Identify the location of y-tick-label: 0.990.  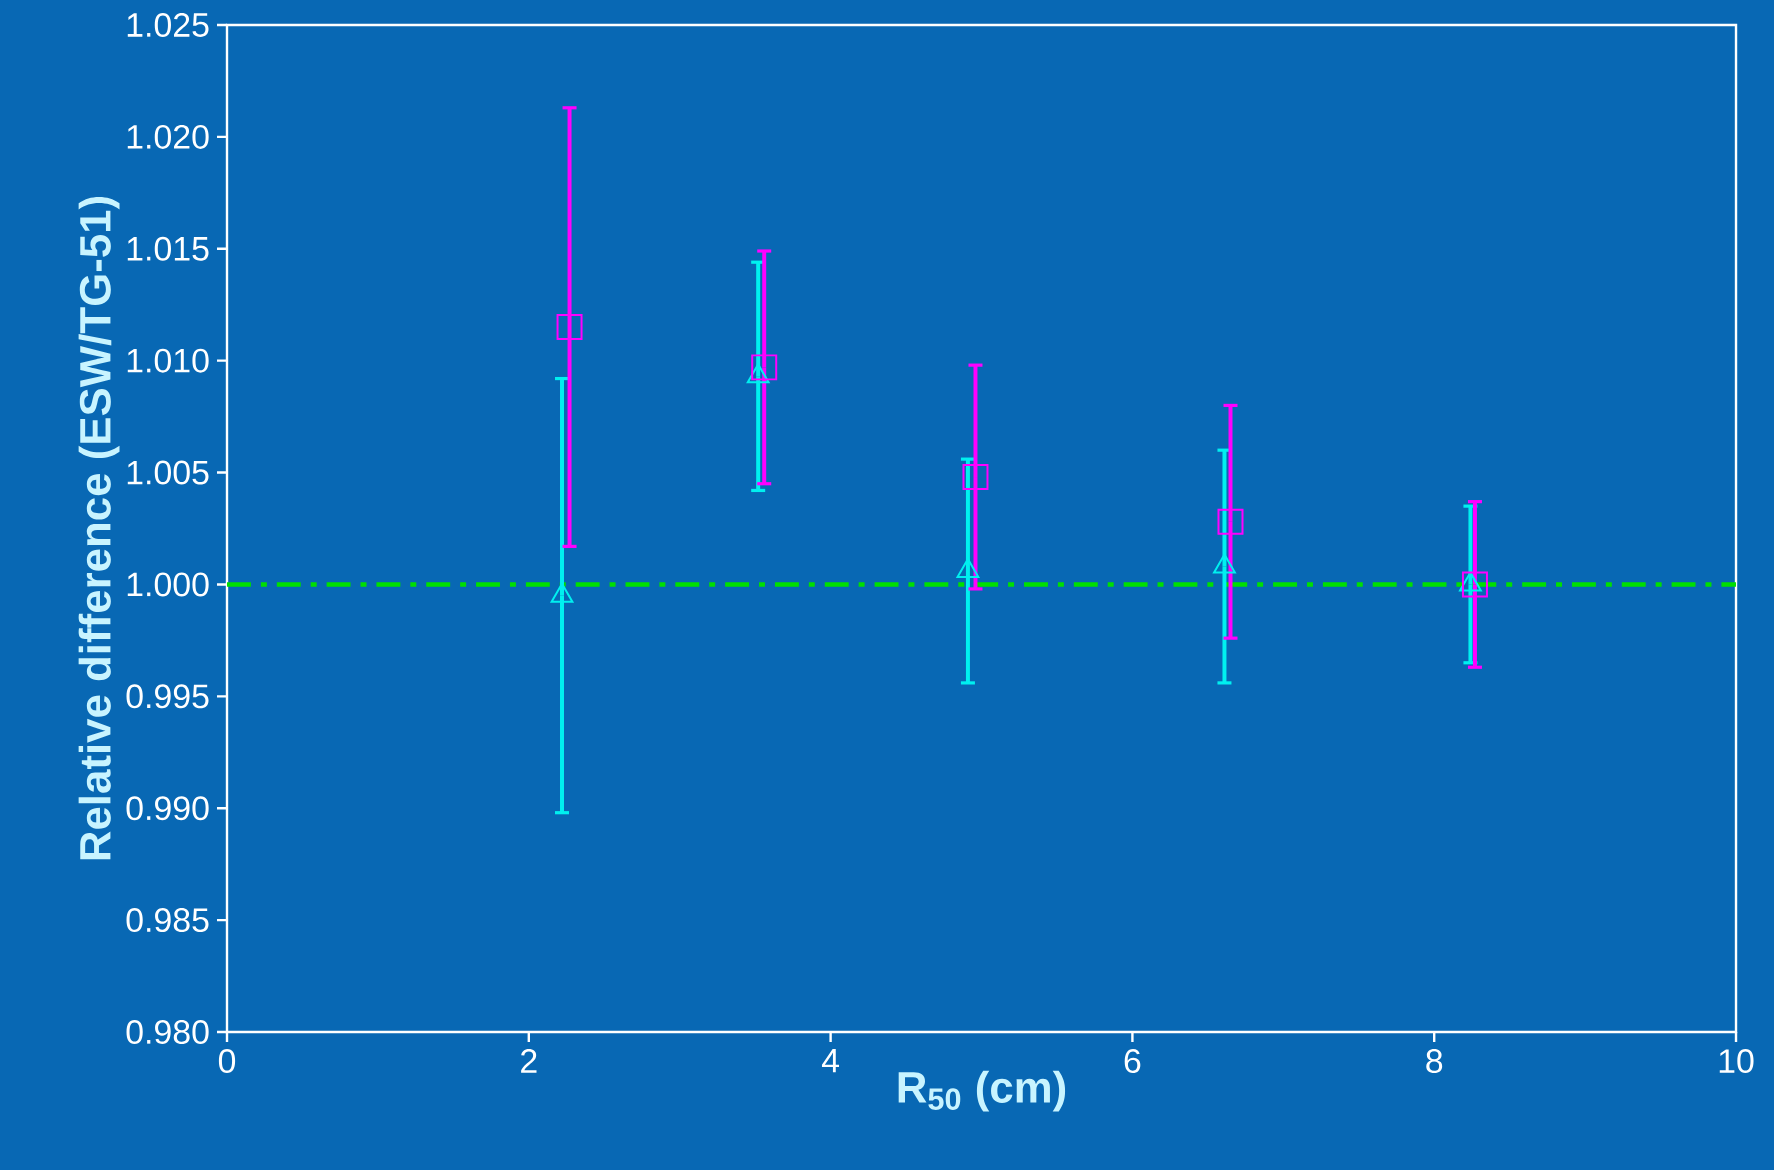
(167, 808).